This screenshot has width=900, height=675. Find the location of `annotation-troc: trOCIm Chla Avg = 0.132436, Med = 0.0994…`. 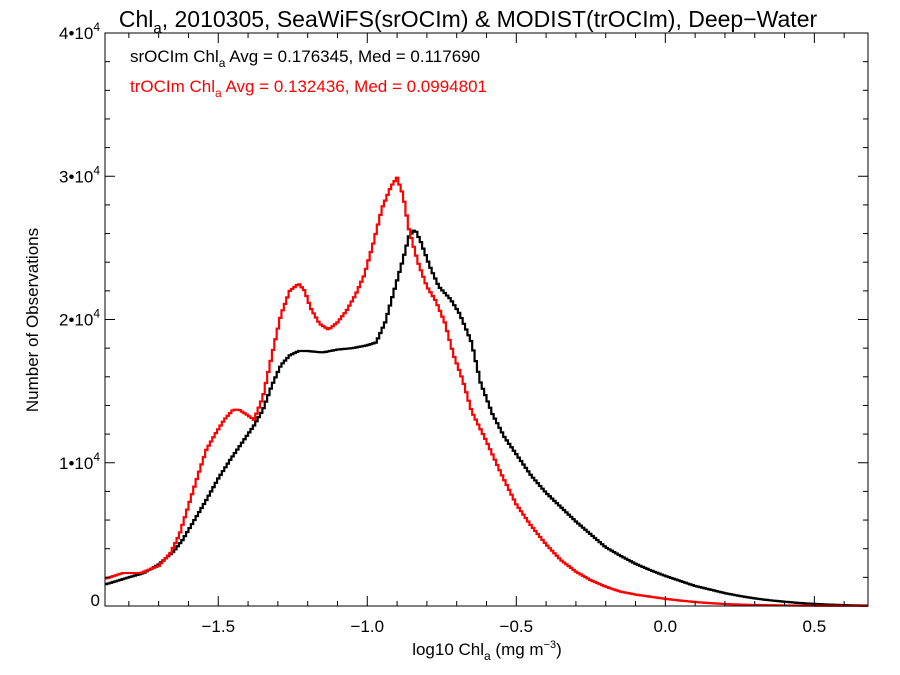

annotation-troc: trOCIm Chla Avg = 0.132436, Med = 0.0994… is located at coordinates (308, 88).